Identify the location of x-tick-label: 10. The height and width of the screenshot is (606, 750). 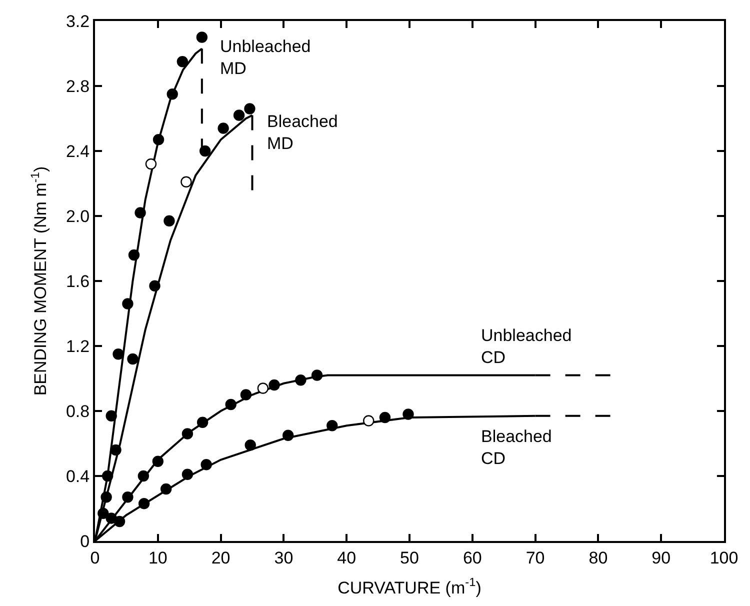
(158, 558).